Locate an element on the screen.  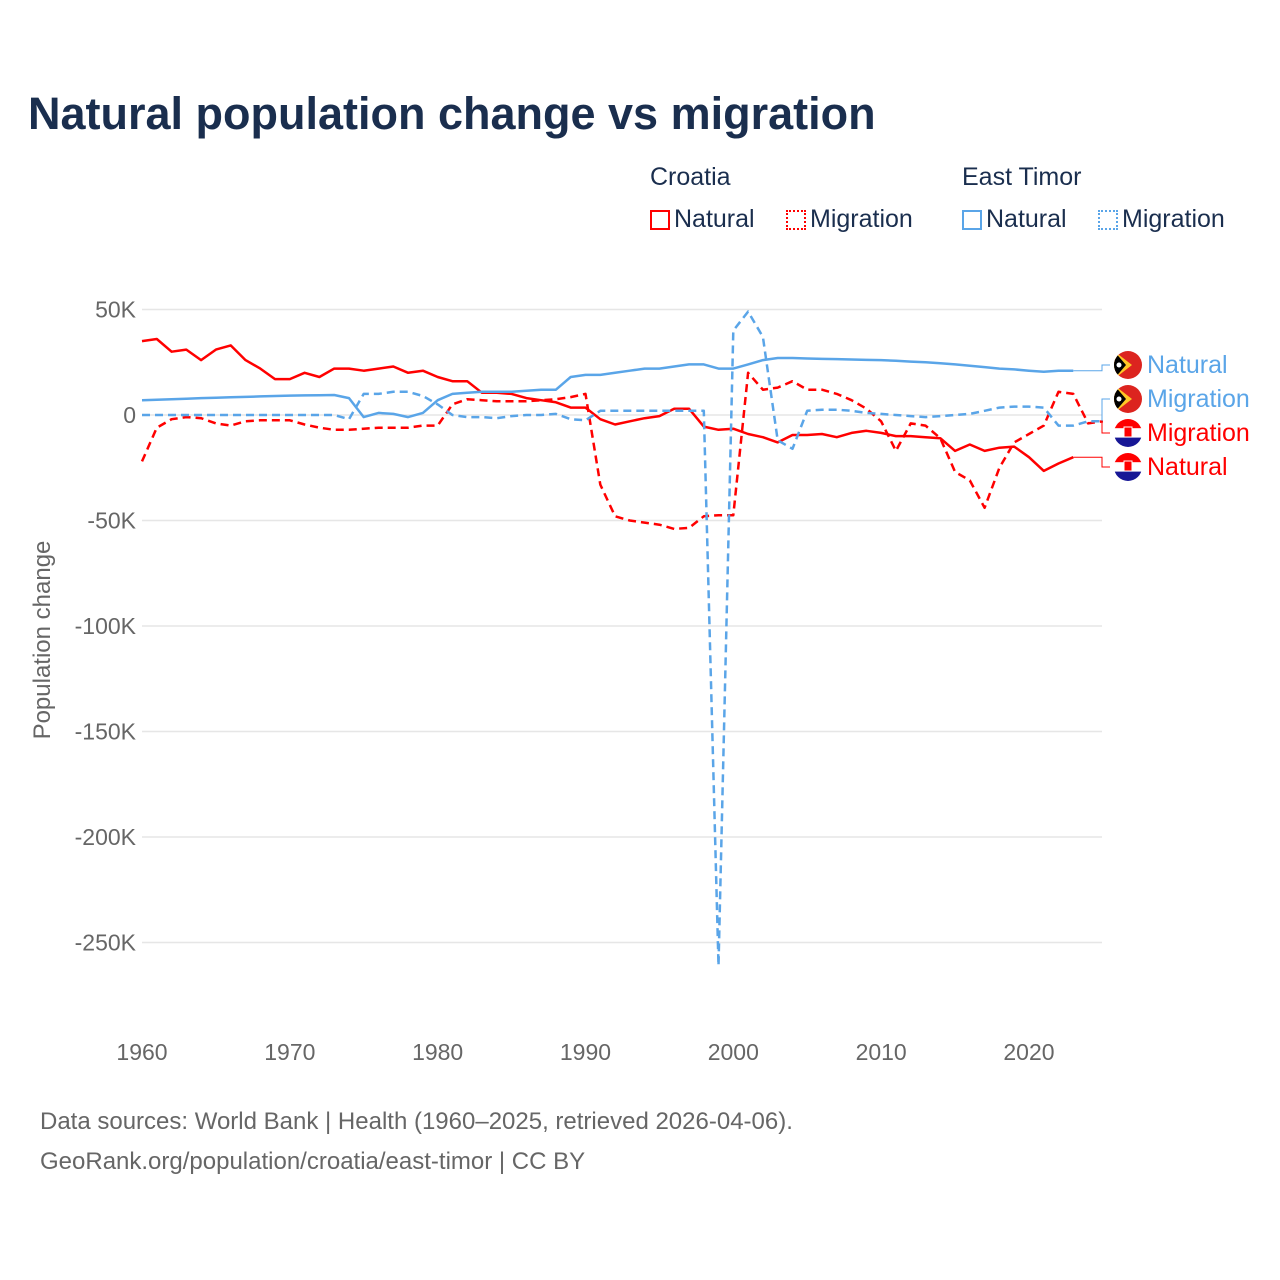
legend-croatia-migration: Migration is located at coordinates (849, 219).